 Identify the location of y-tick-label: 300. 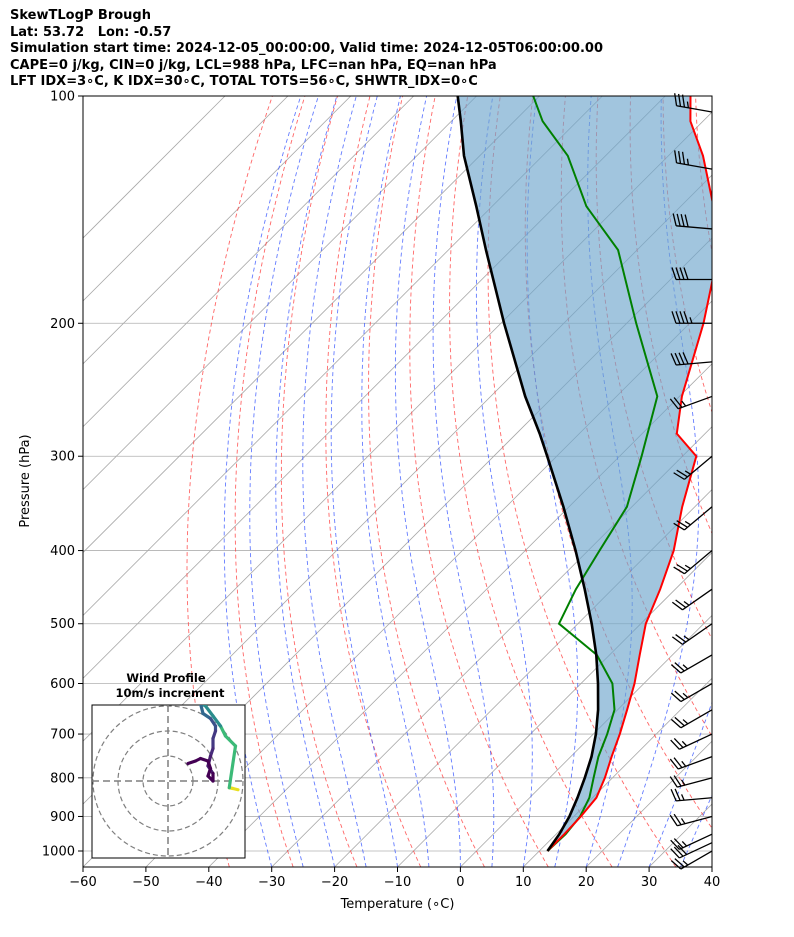
(62, 457).